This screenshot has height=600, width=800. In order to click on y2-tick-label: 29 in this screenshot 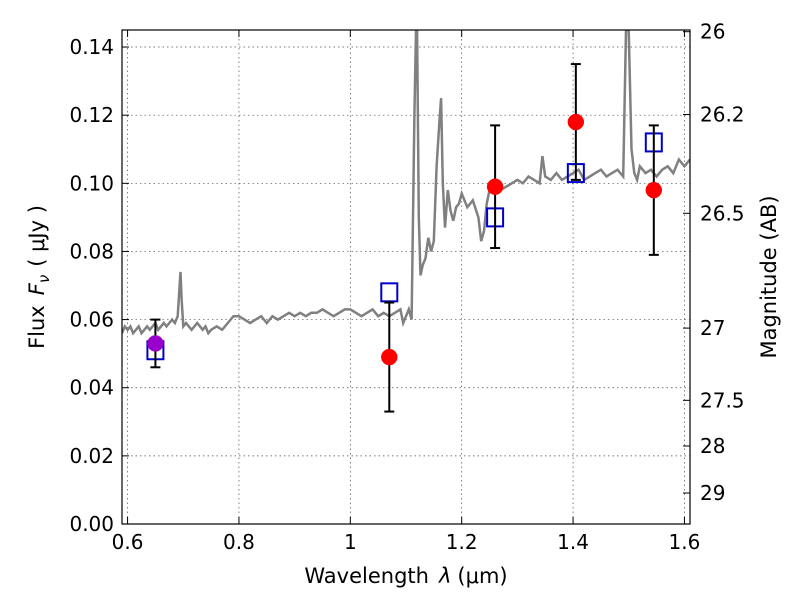, I will do `click(712, 493)`.